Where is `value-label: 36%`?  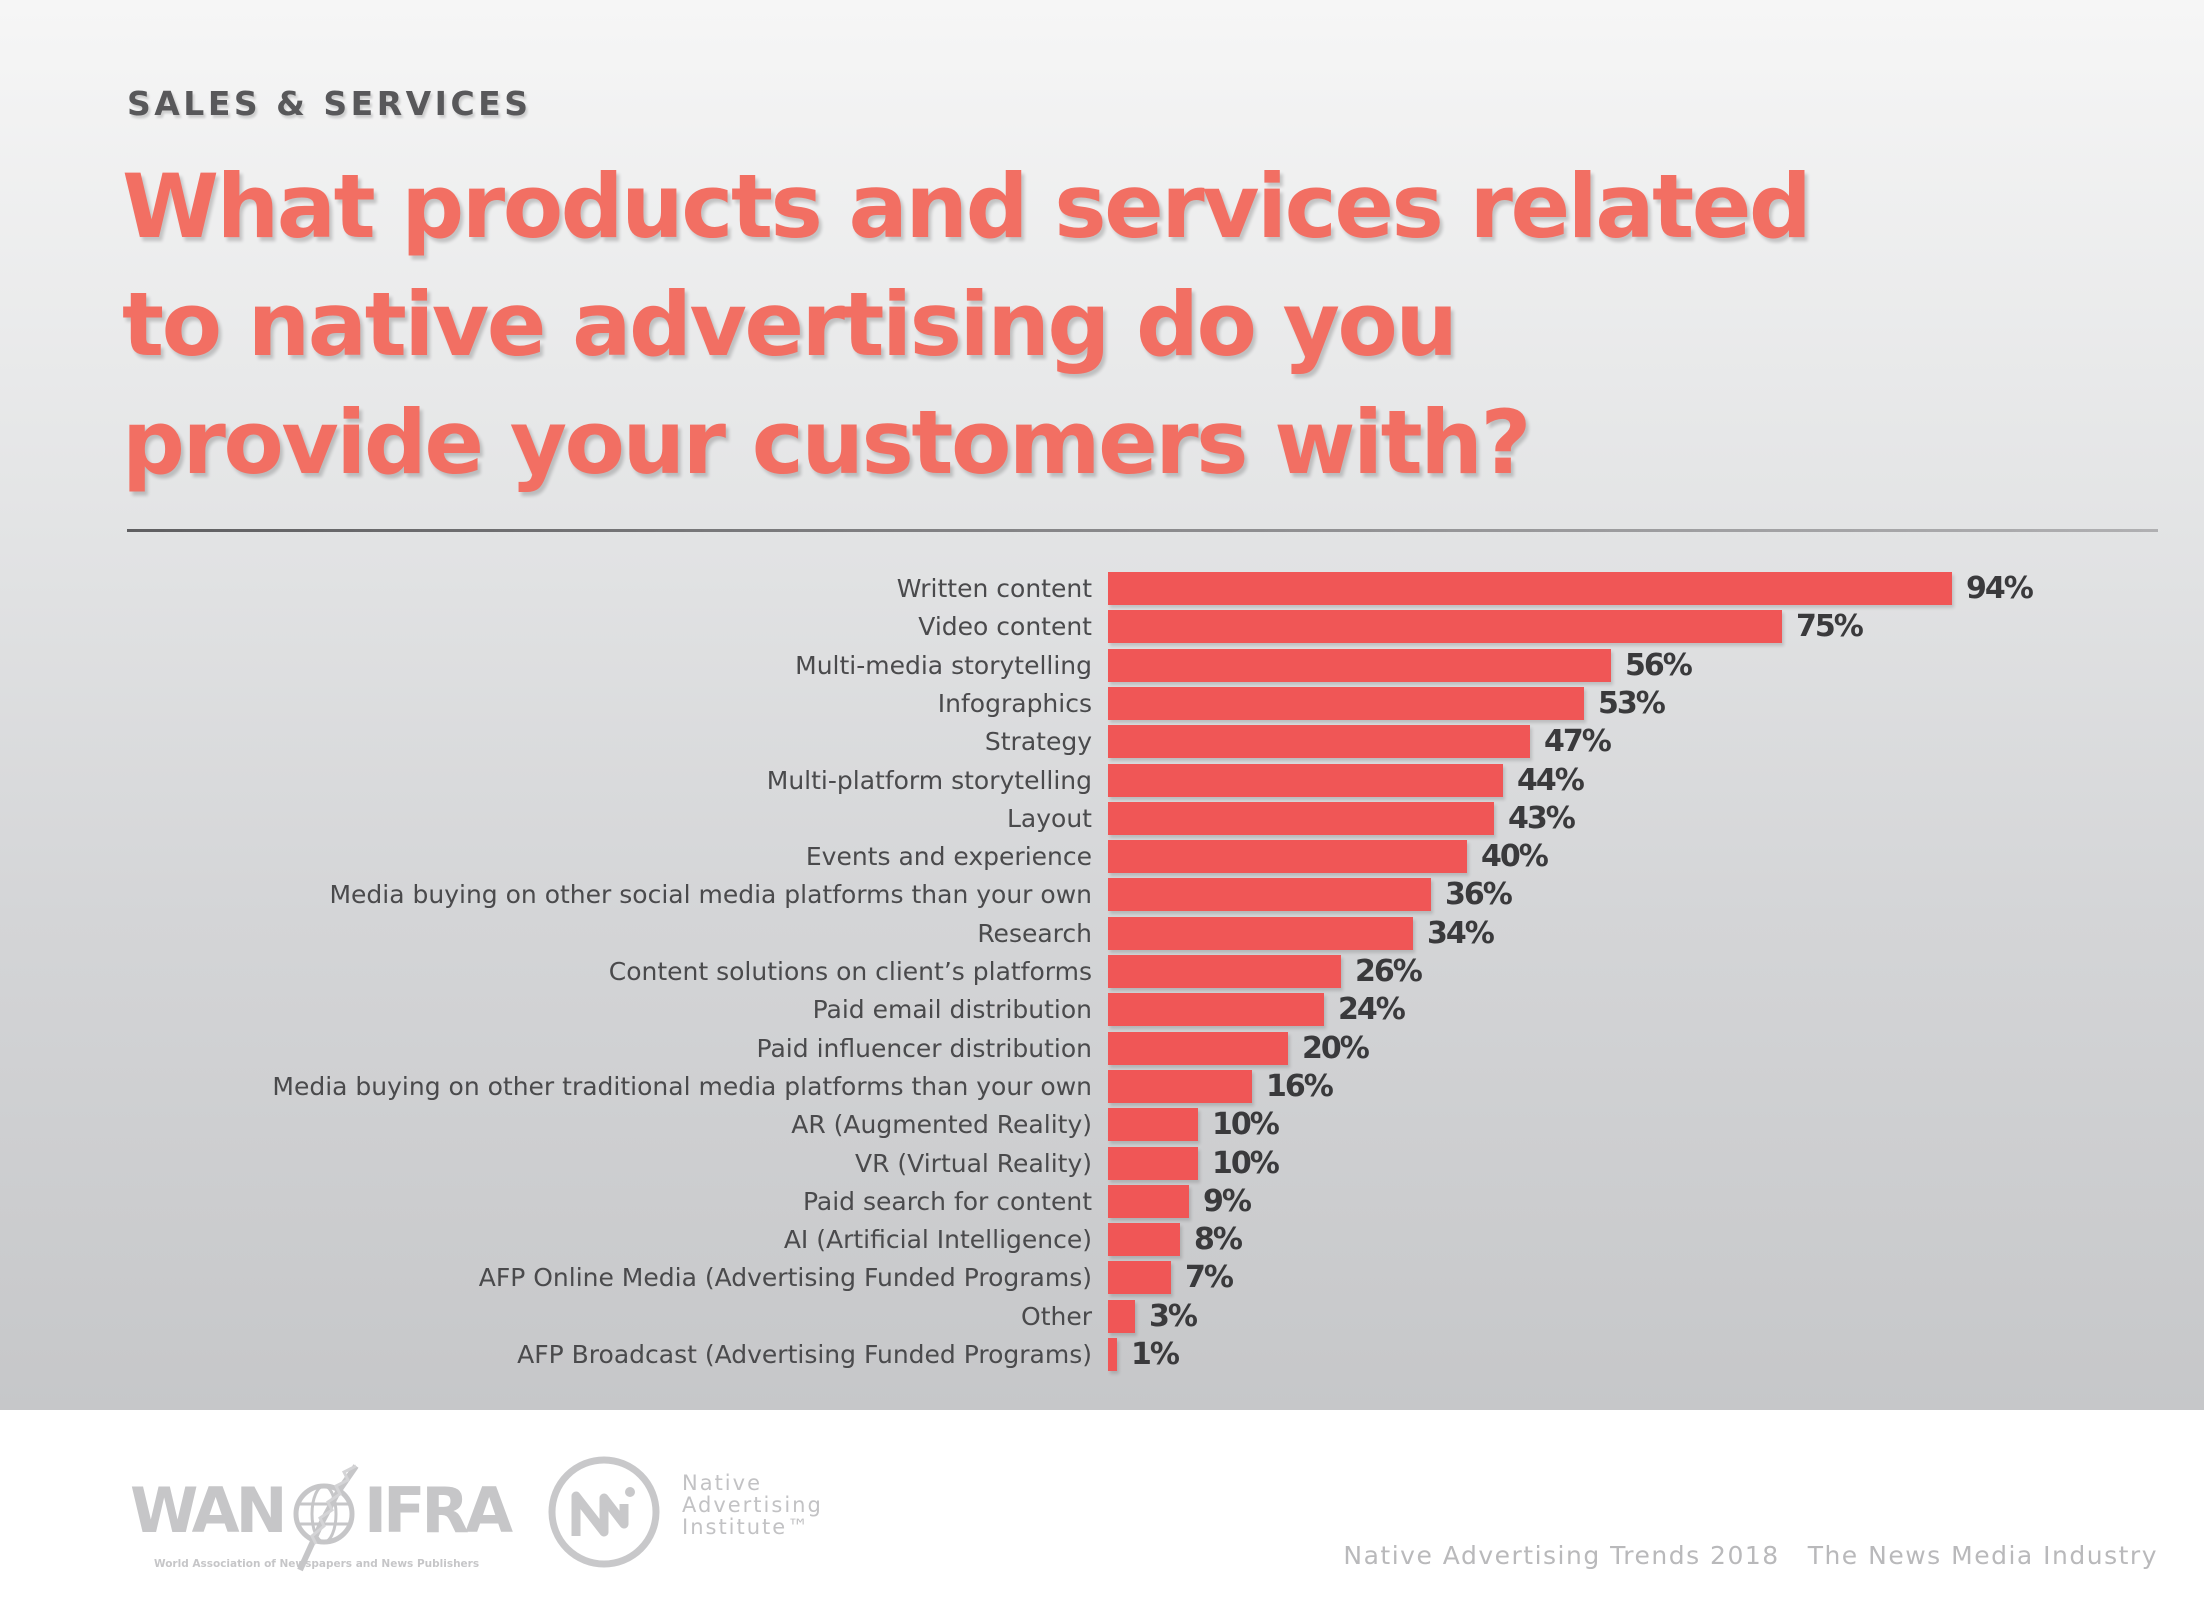
value-label: 36% is located at coordinates (1479, 894).